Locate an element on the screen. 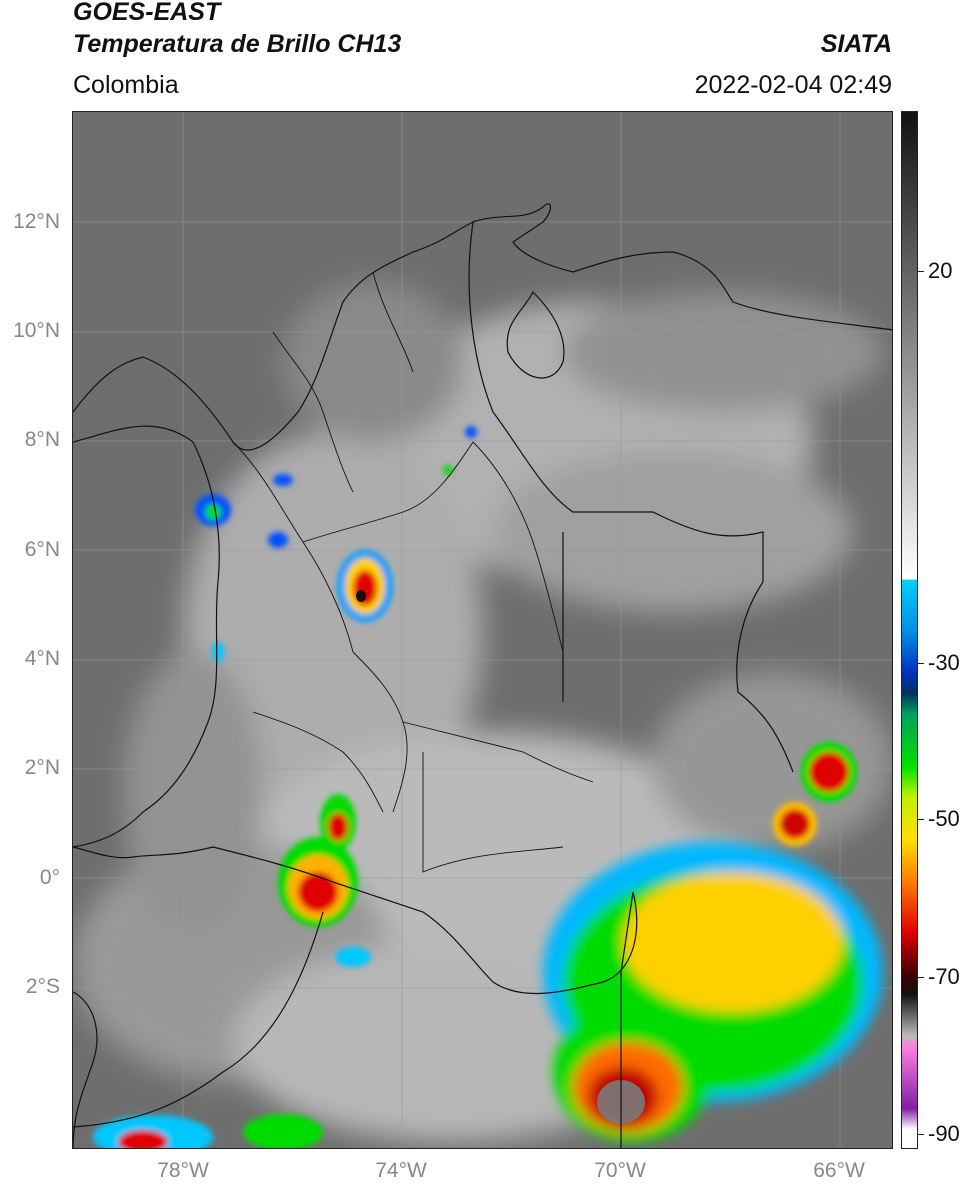  colorbar-gradient is located at coordinates (909, 630).